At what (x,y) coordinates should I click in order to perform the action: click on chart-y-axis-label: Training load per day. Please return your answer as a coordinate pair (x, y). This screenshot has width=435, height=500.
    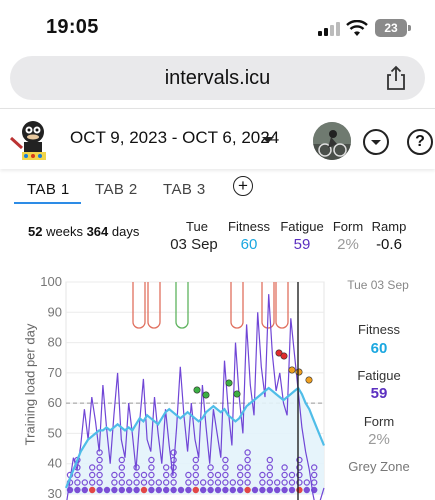
    Looking at the image, I should click on (30, 384).